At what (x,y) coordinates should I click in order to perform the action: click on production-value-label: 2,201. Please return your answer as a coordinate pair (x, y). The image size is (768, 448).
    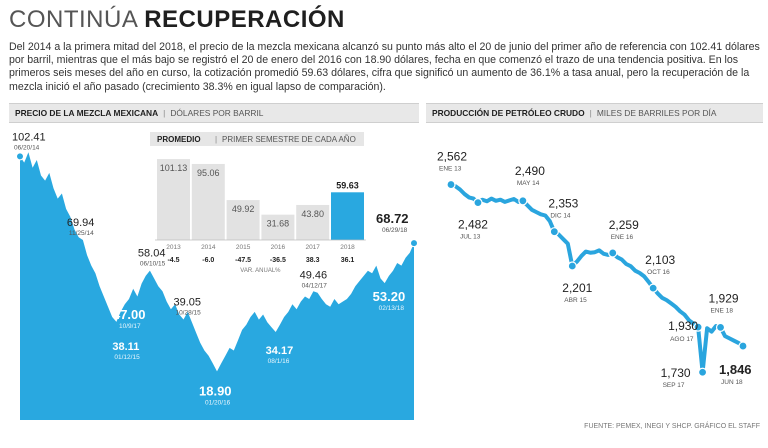
    Looking at the image, I should click on (577, 288).